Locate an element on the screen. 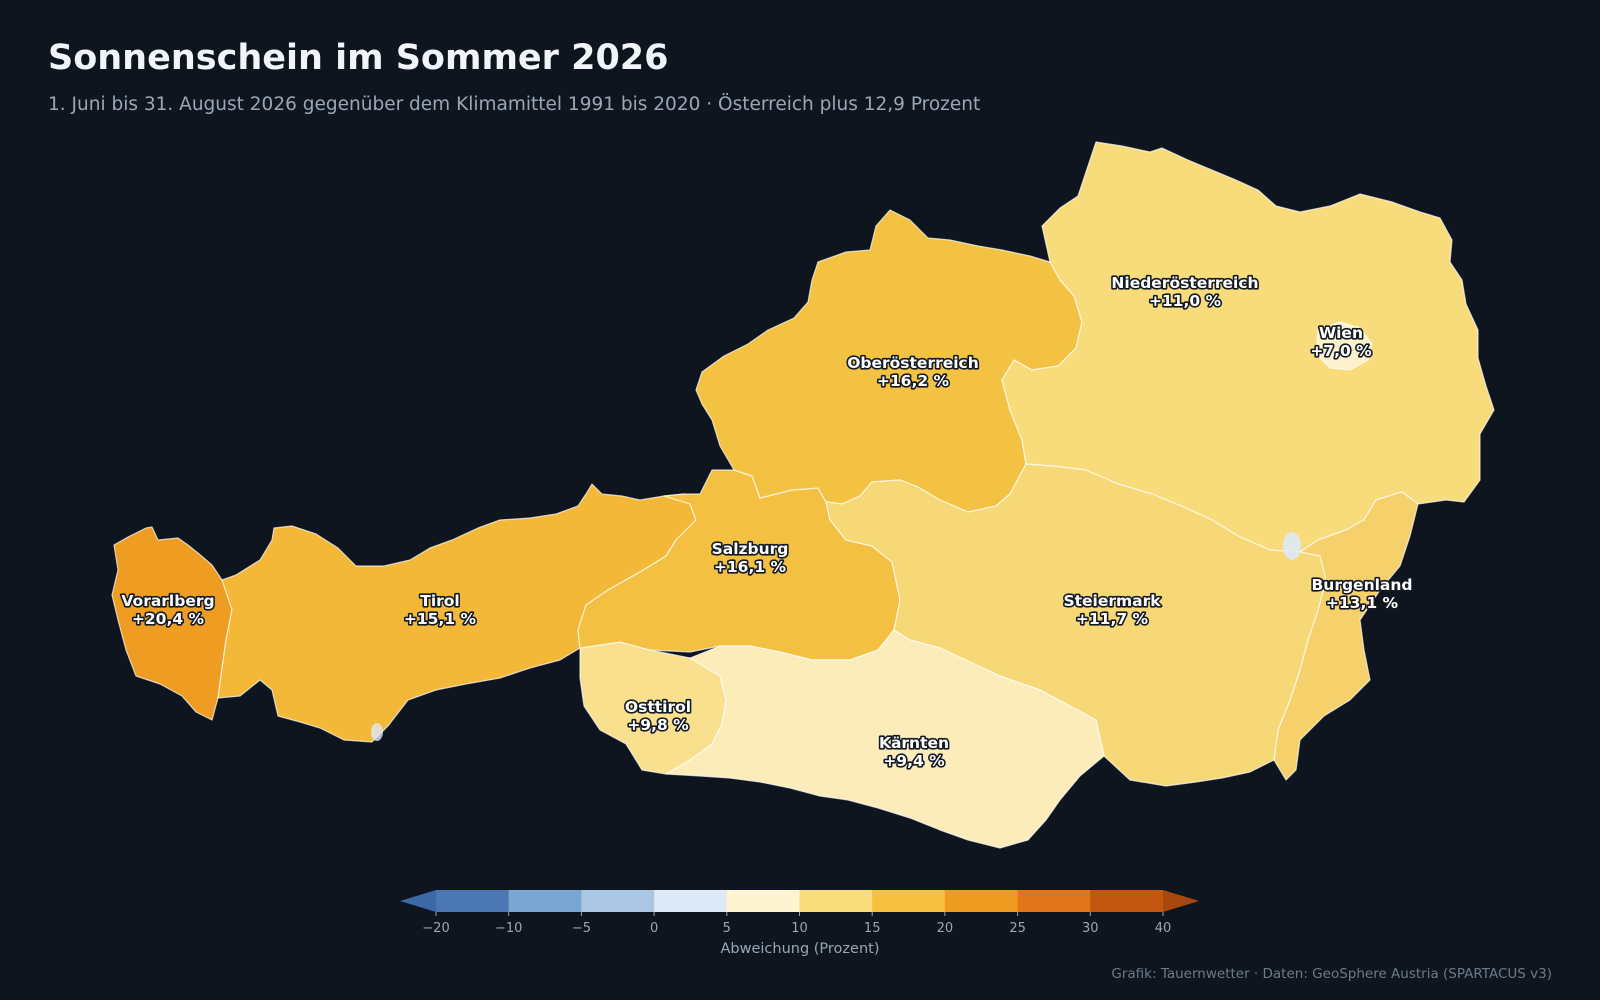 This screenshot has height=1000, width=1600. region-label-vorarlberg: Vorarlberg is located at coordinates (167, 601).